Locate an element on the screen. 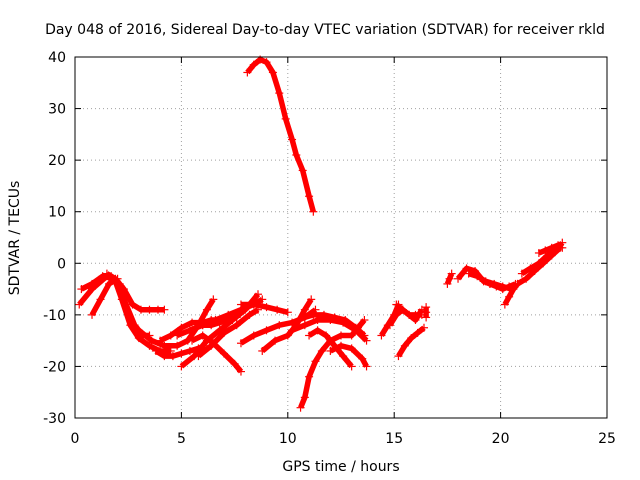 This screenshot has height=480, width=640. x-tick-label: 20 is located at coordinates (501, 439).